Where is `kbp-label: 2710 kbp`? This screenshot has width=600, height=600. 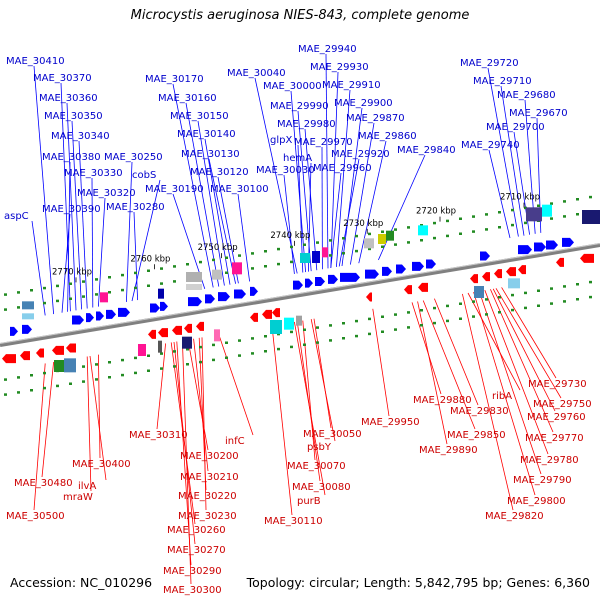
kbp-label: 2710 kbp is located at coordinates (520, 198).